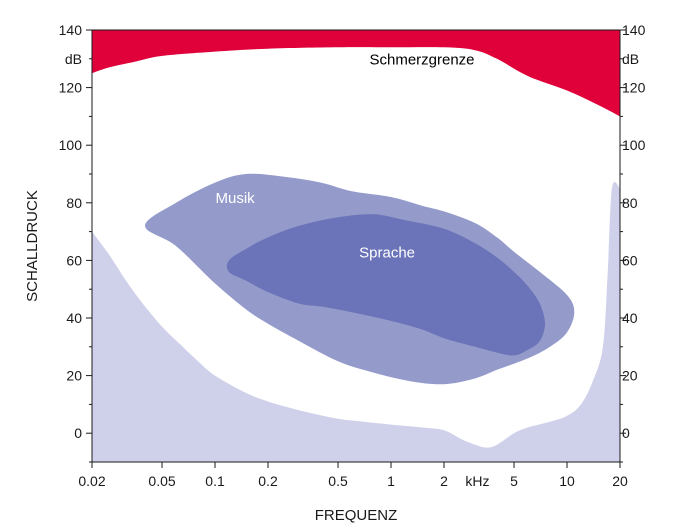 This screenshot has width=697, height=529. I want to click on y-tick-label-right: 80, so click(630, 203).